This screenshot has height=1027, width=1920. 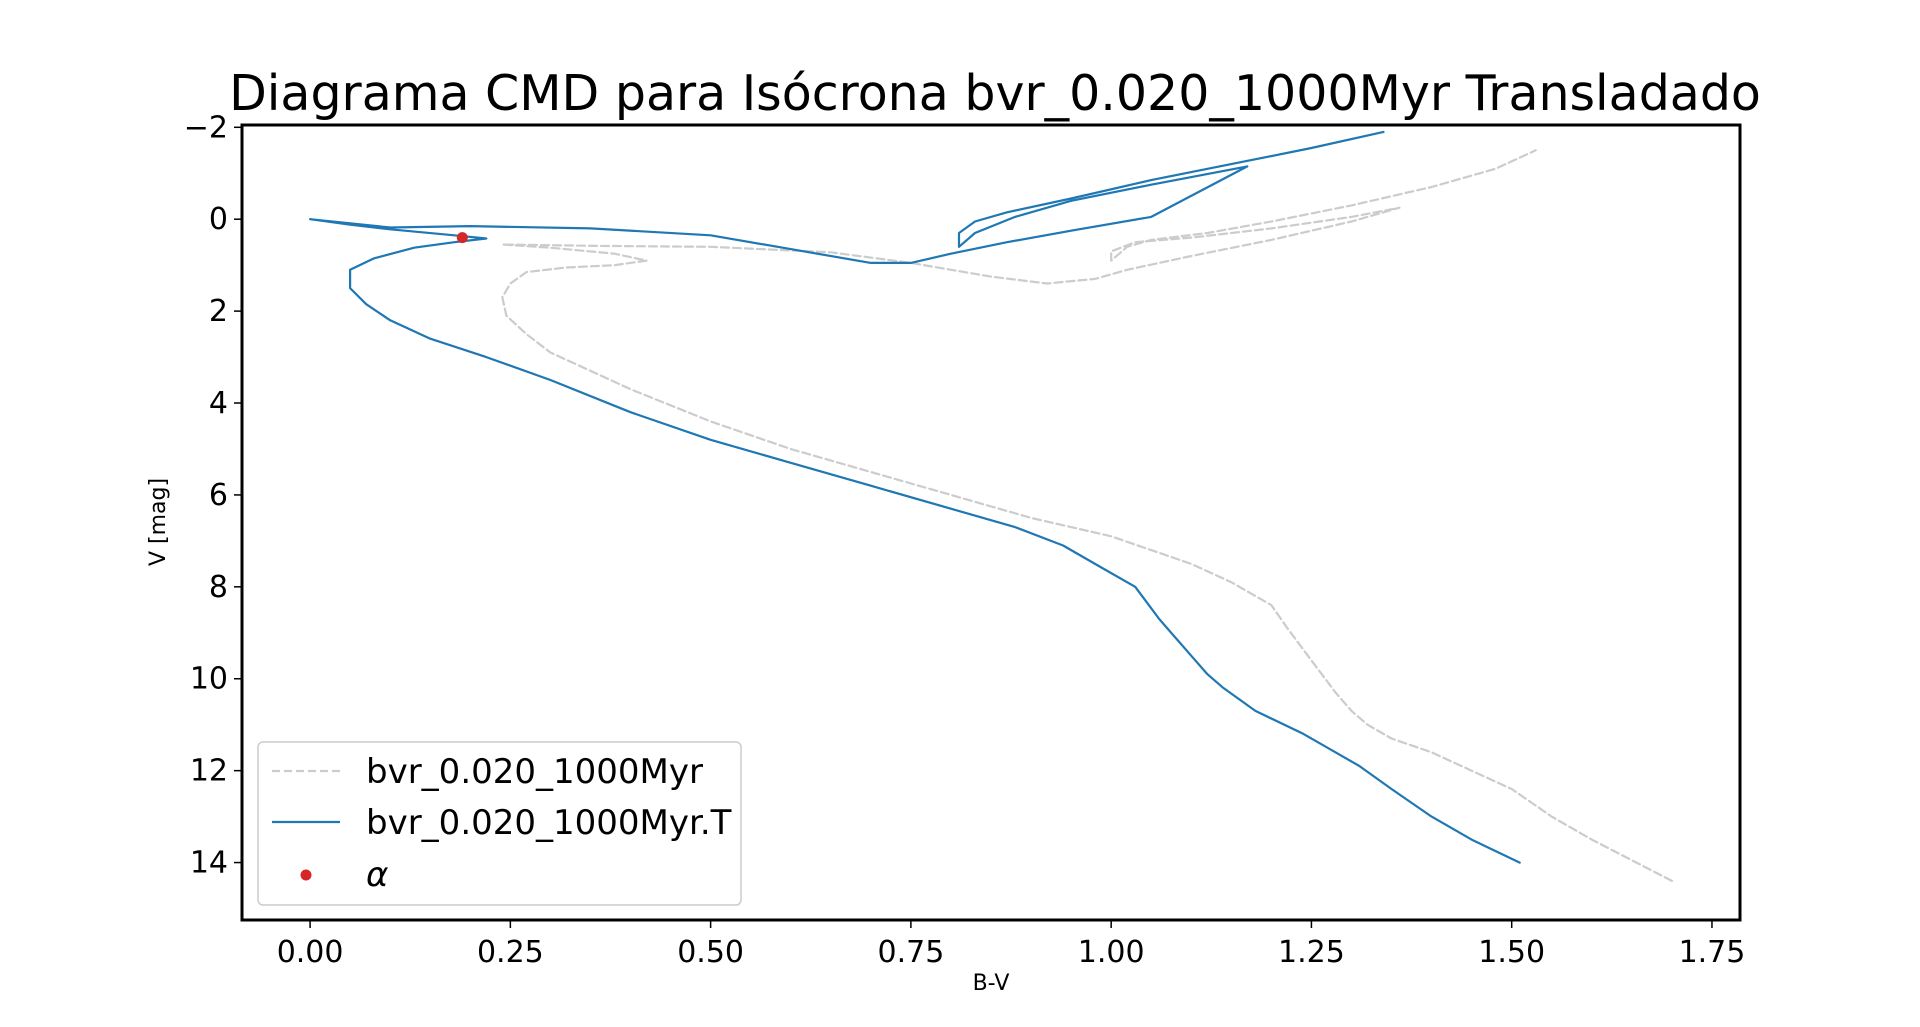 What do you see at coordinates (209, 679) in the screenshot?
I see `y-tick-label: 10` at bounding box center [209, 679].